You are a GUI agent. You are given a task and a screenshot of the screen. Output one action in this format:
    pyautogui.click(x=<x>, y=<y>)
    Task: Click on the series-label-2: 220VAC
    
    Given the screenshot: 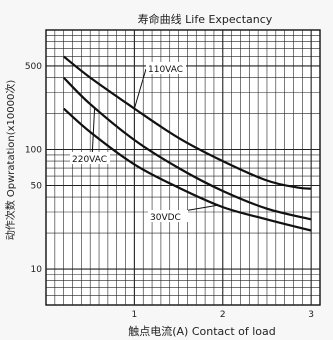 What is the action you would take?
    pyautogui.click(x=89, y=160)
    